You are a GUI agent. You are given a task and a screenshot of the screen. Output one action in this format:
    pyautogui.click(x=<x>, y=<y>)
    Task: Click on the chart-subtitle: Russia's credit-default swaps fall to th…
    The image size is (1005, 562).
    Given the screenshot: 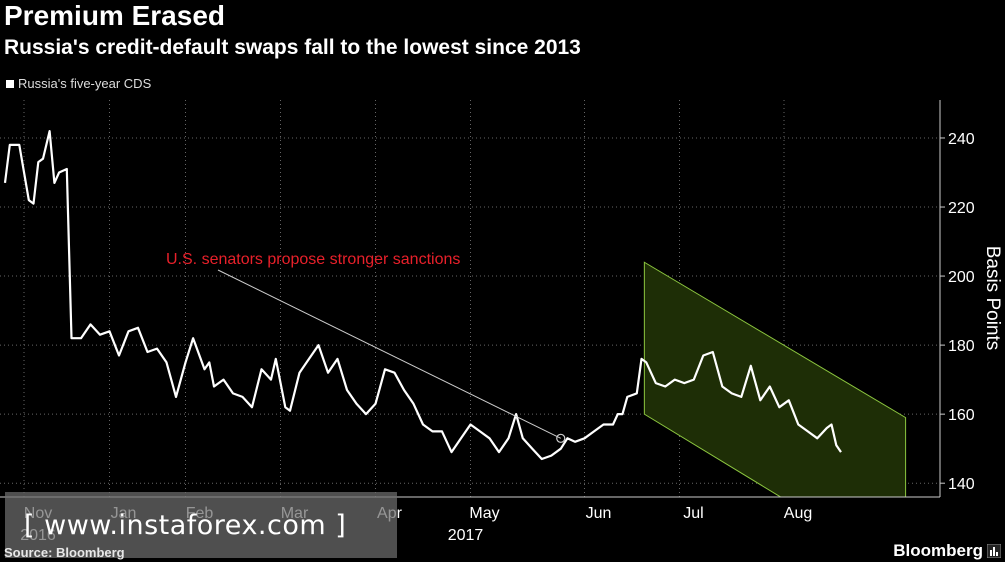 What is the action you would take?
    pyautogui.click(x=292, y=47)
    